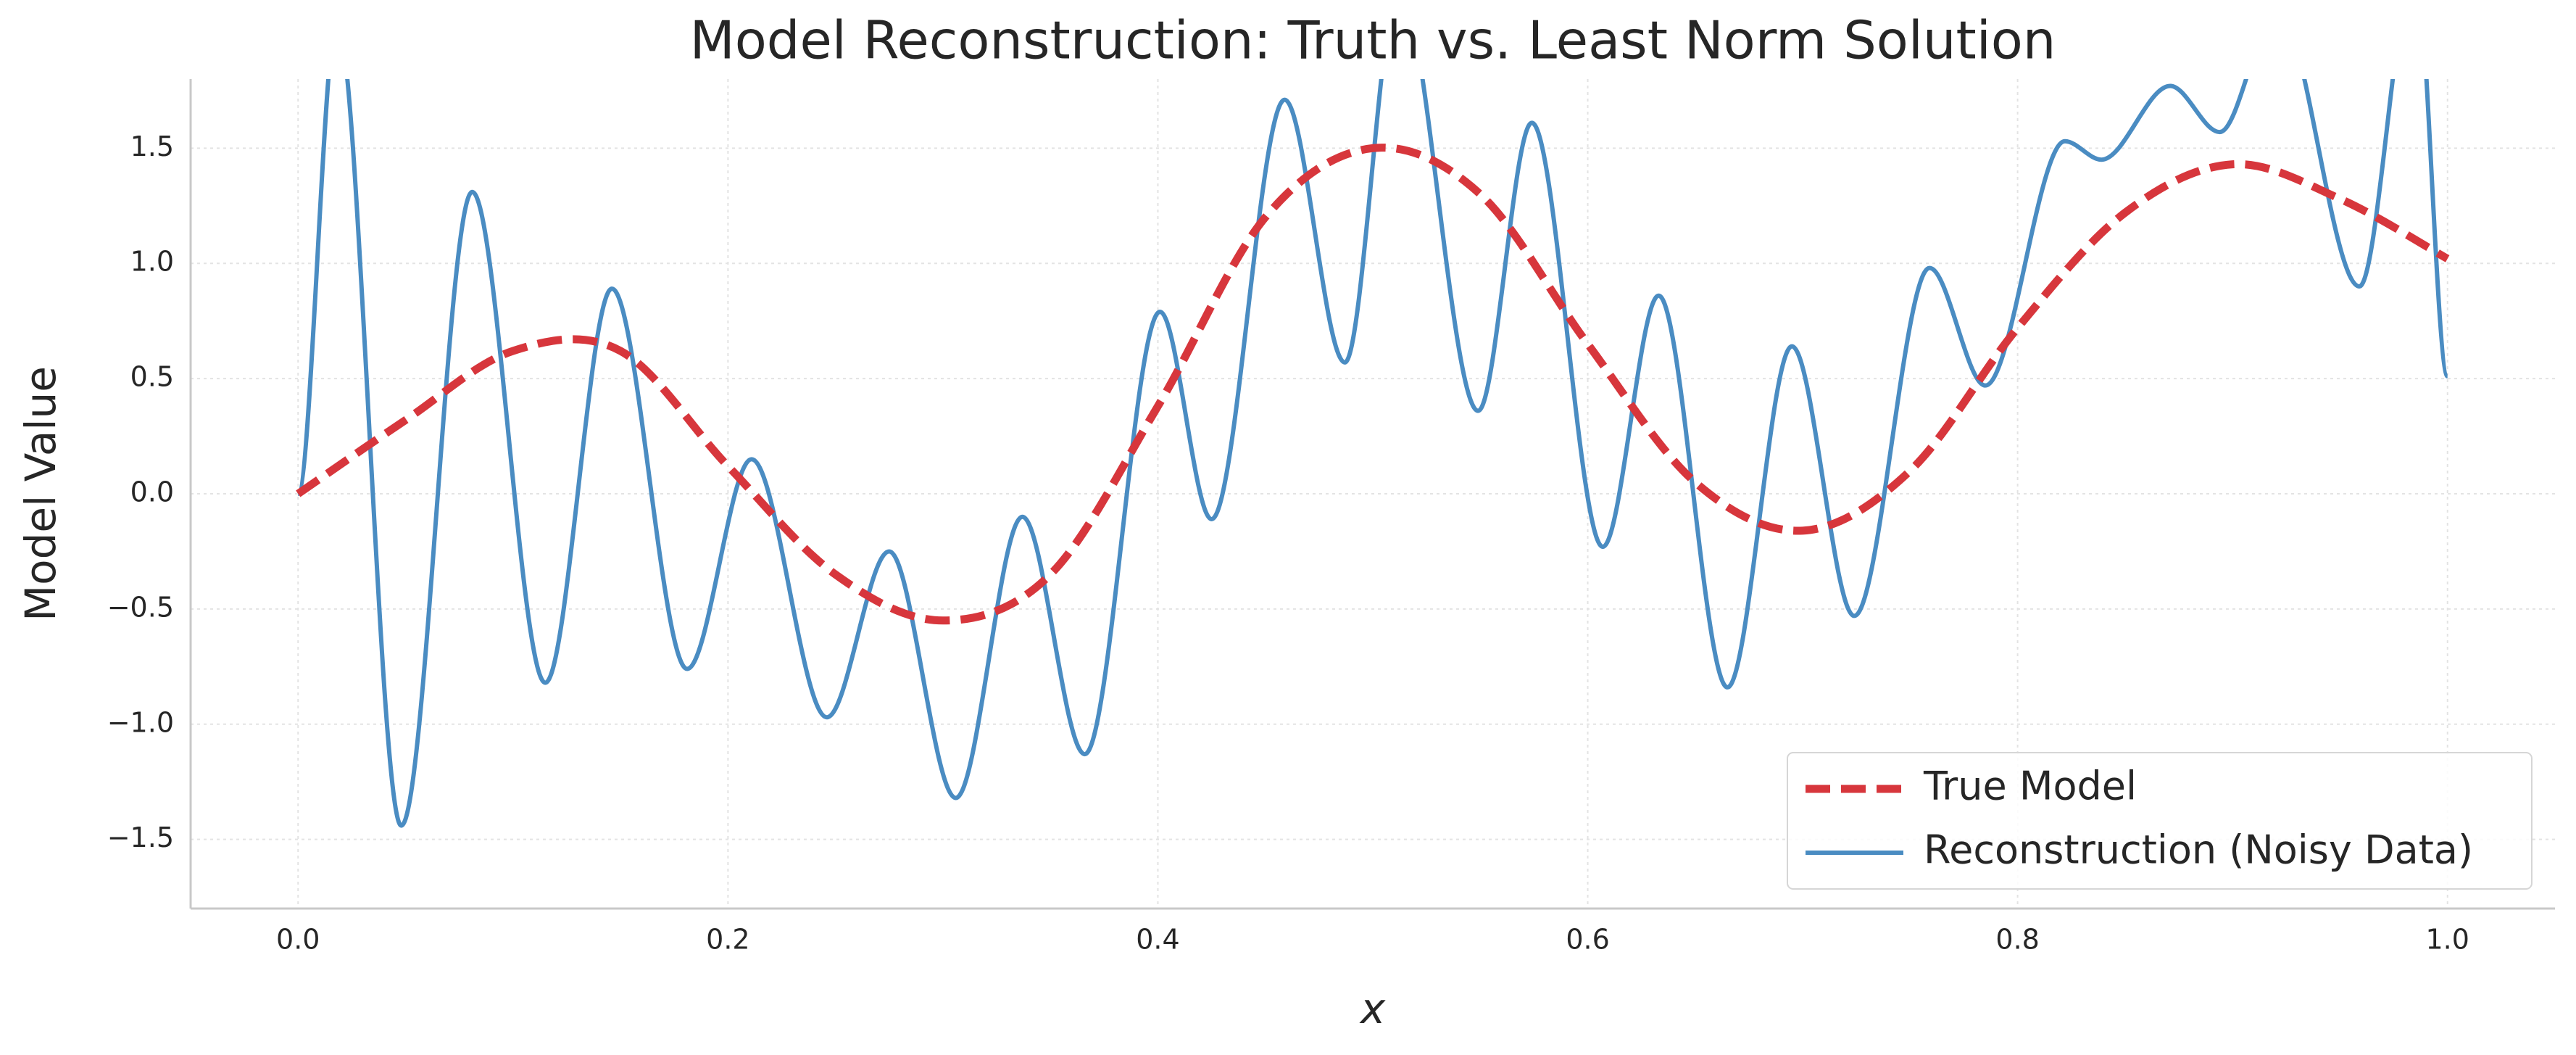 This screenshot has width=2576, height=1055. Describe the element at coordinates (1587, 940) in the screenshot. I see `x-tick-label: 0.6` at that location.